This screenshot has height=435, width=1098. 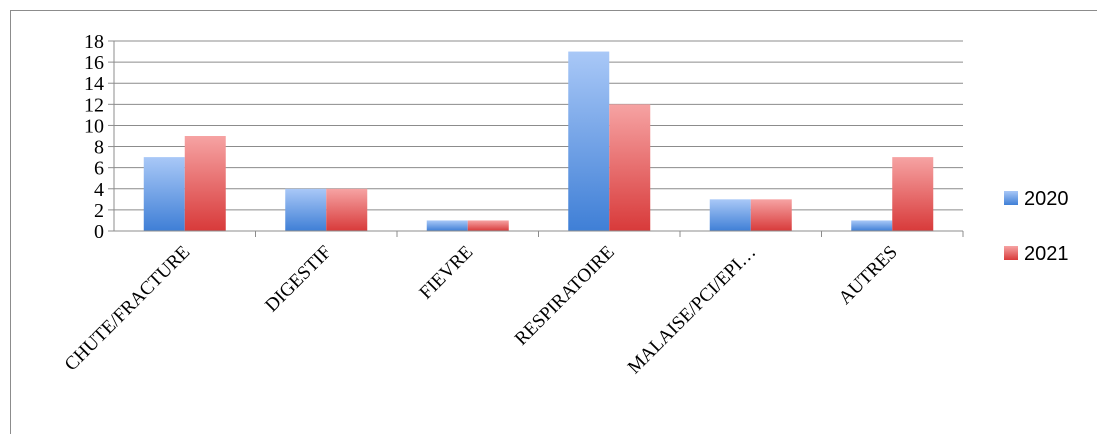 I want to click on legend-swatch-2021, so click(x=1011, y=253).